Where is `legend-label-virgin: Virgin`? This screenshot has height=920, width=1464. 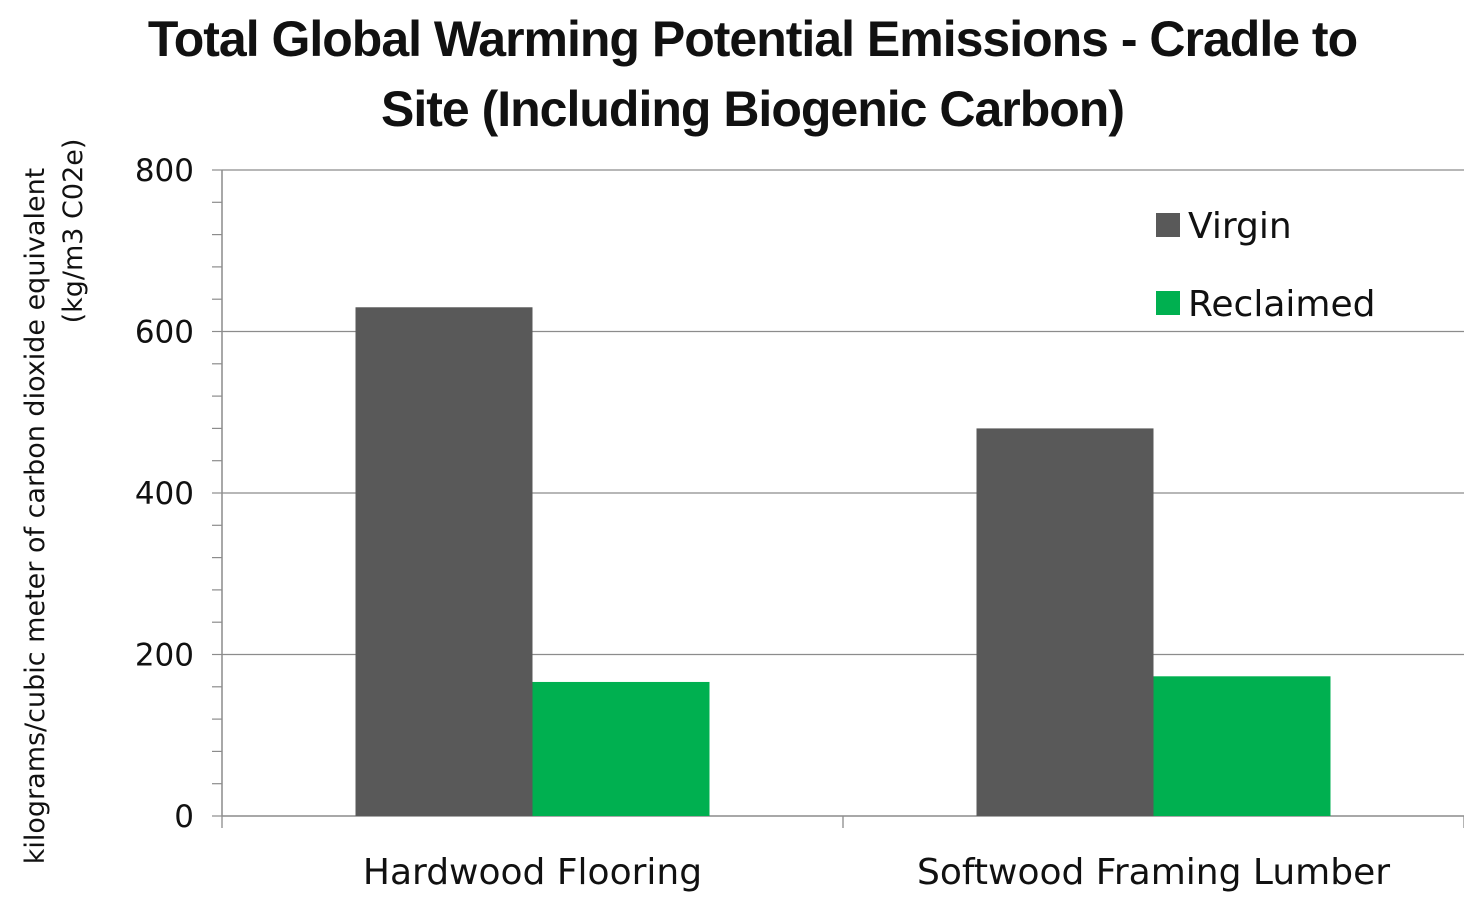
legend-label-virgin: Virgin is located at coordinates (1240, 226).